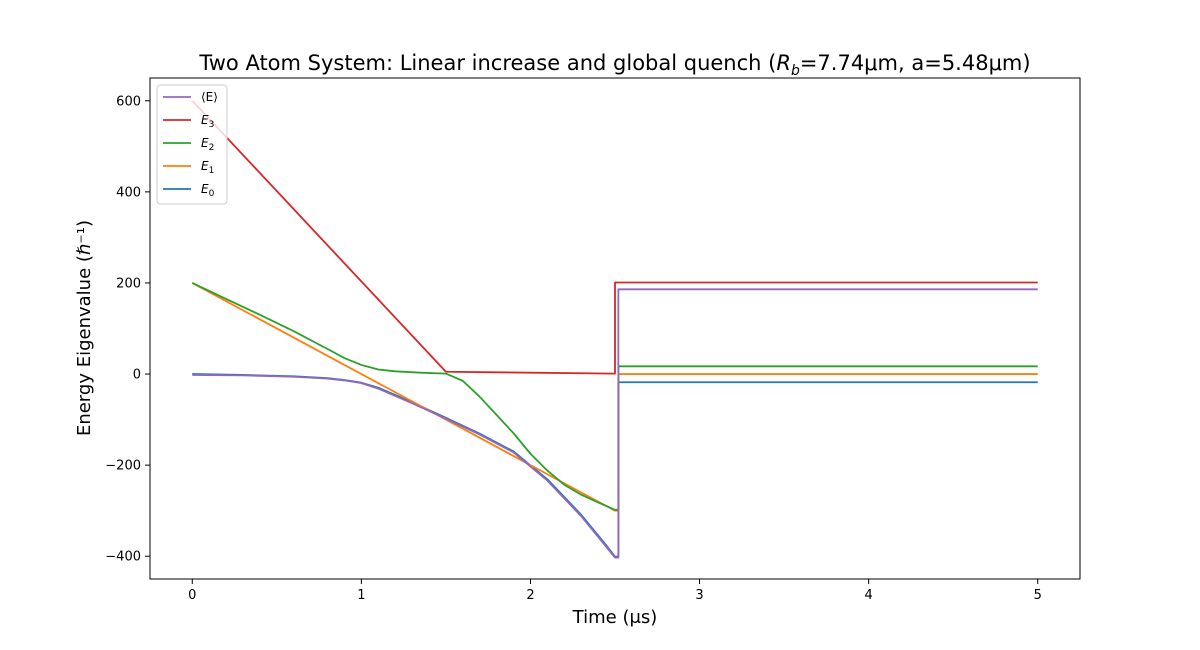 The height and width of the screenshot is (650, 1200). I want to click on x-tick-label: 5, so click(1038, 595).